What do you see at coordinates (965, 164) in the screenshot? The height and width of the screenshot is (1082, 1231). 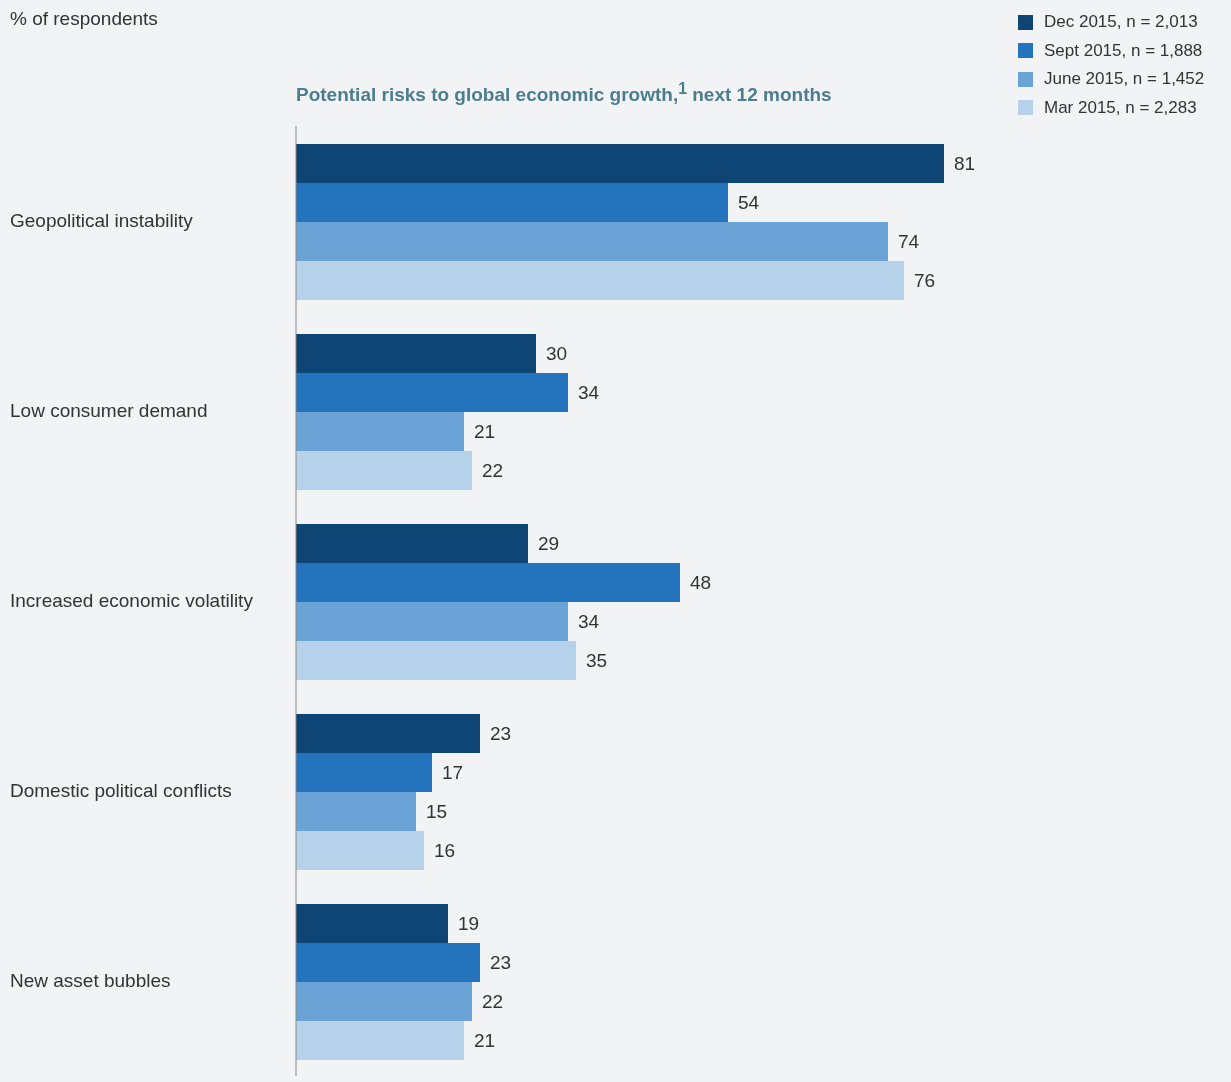 I see `data-label: 81` at bounding box center [965, 164].